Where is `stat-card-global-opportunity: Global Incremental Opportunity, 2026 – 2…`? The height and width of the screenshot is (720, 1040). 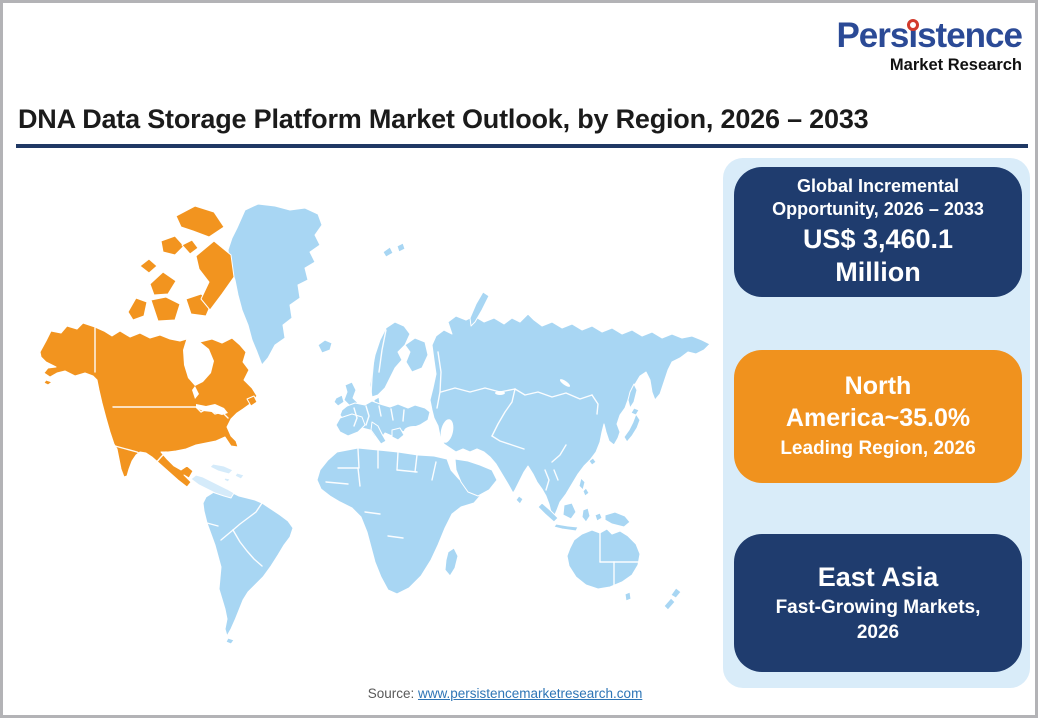
stat-card-global-opportunity: Global Incremental Opportunity, 2026 – 2… is located at coordinates (878, 232).